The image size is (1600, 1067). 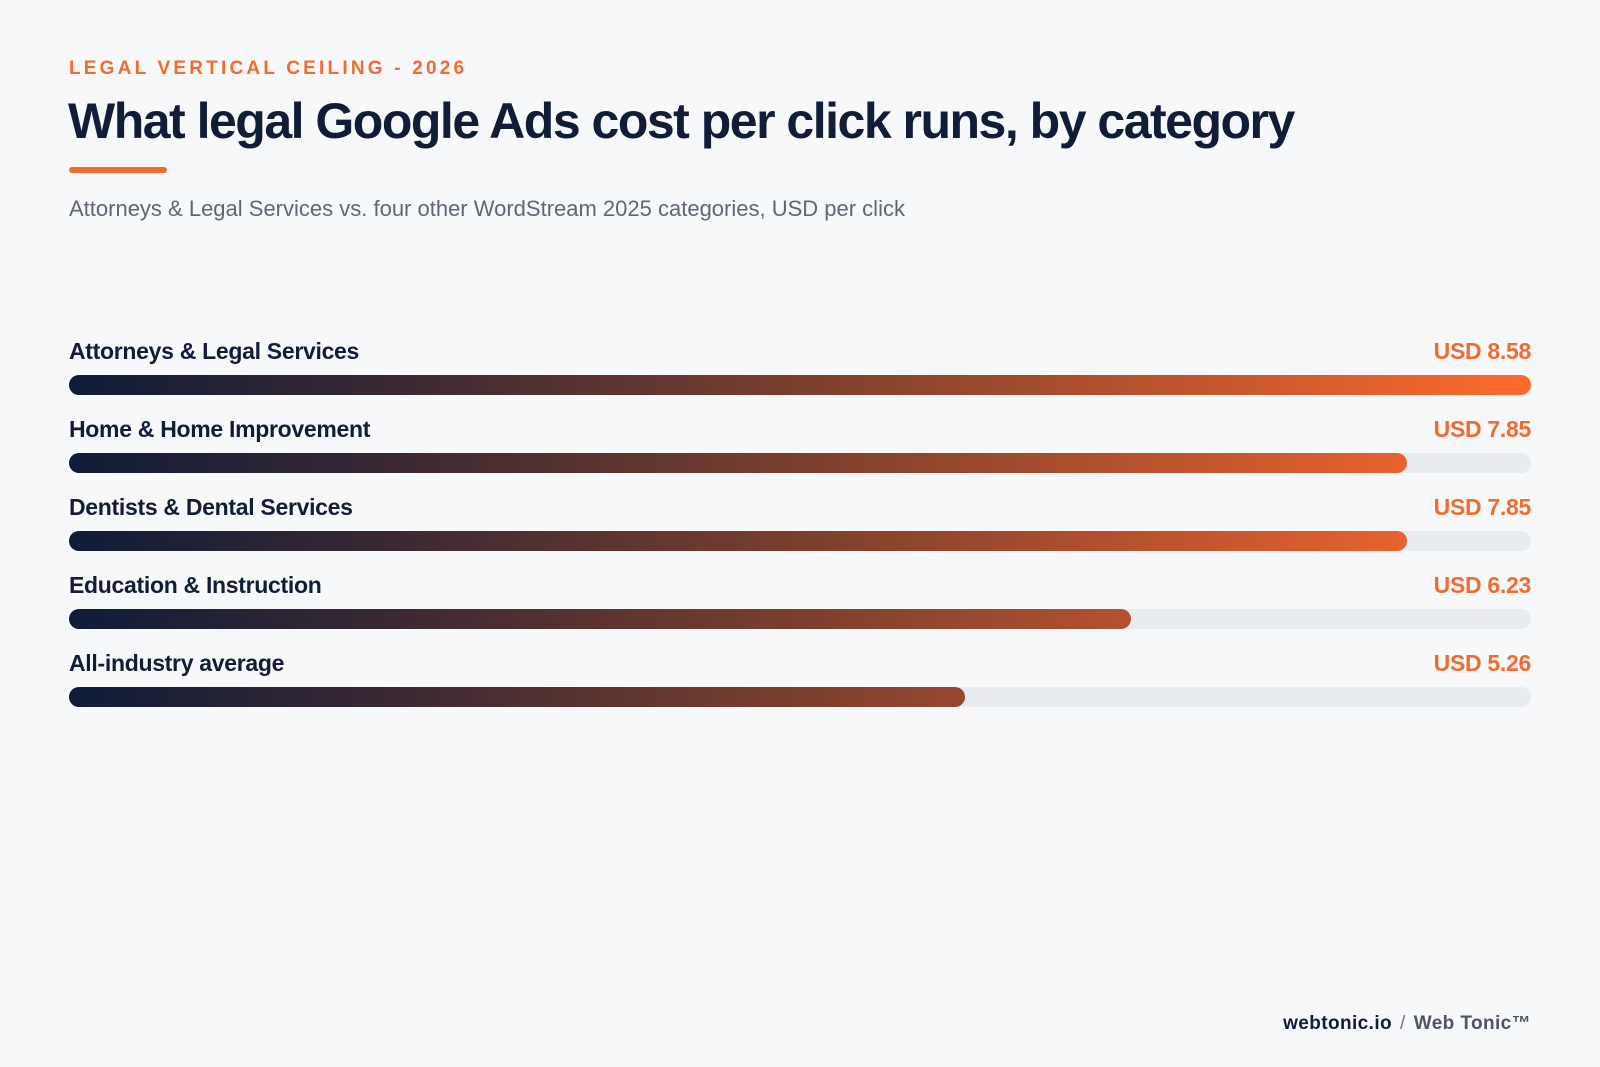 I want to click on bar-label: Attorneys & Legal Services, so click(x=214, y=351).